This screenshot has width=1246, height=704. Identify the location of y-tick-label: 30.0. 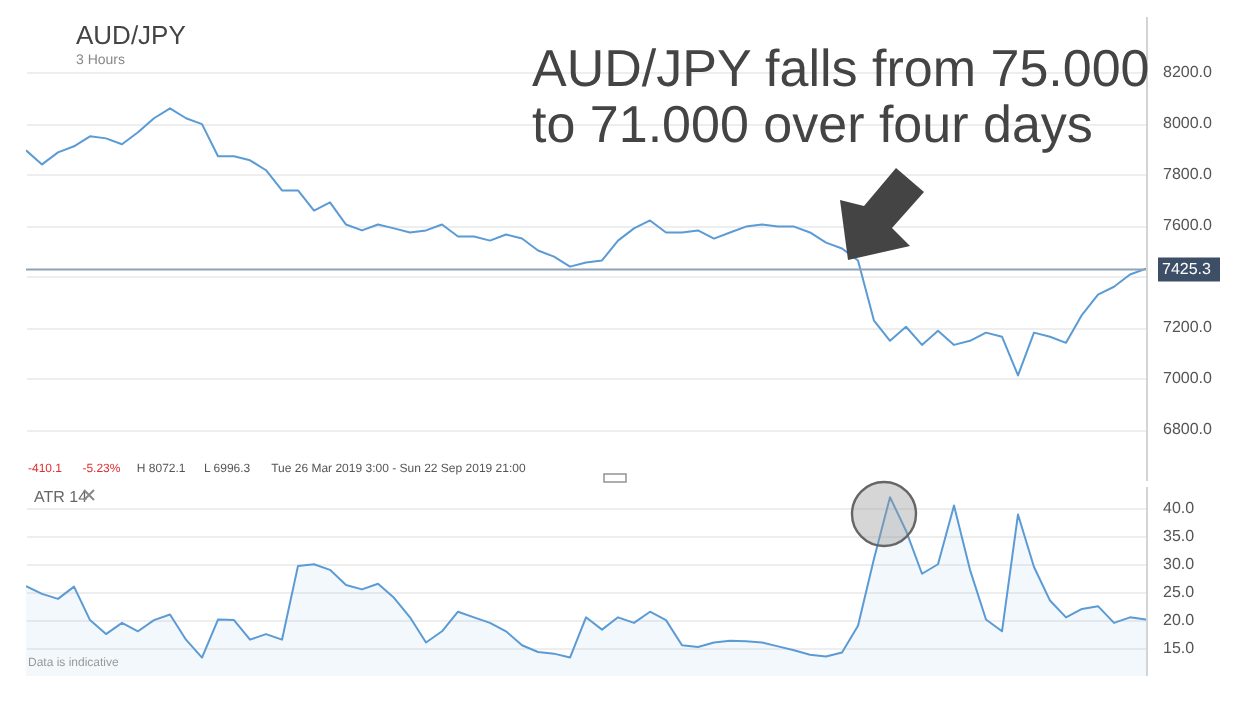
(1179, 564).